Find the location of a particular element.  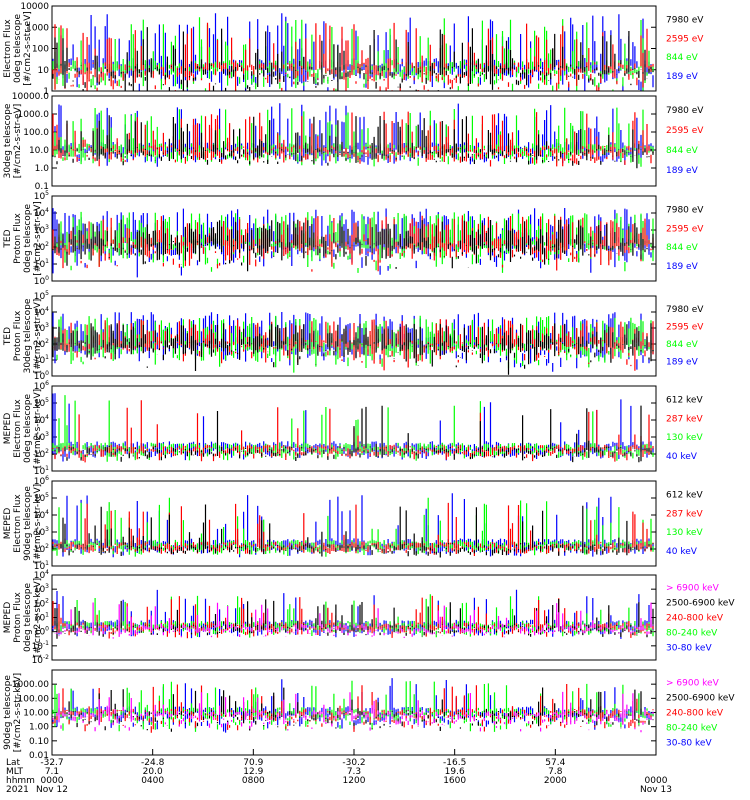

xrow-label-1: MLT is located at coordinates (15, 772).